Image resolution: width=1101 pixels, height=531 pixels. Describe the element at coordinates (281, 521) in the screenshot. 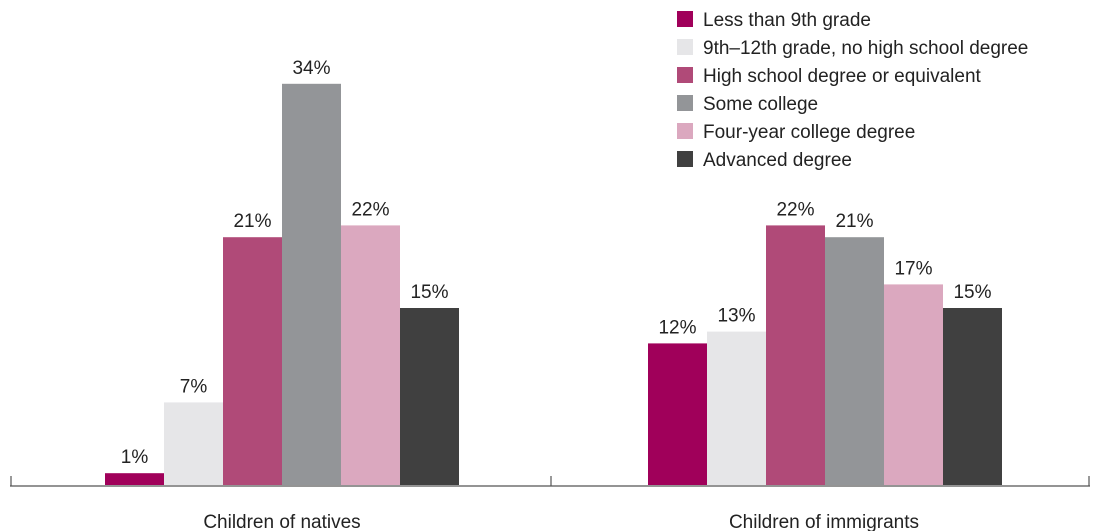

I see `category-label: Children of natives` at that location.